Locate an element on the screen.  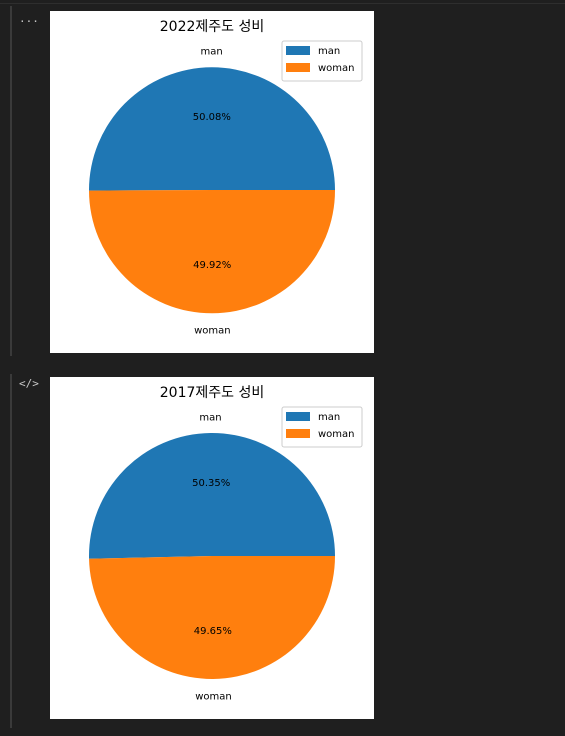
pie-data-label-man: 50.35% is located at coordinates (211, 483).